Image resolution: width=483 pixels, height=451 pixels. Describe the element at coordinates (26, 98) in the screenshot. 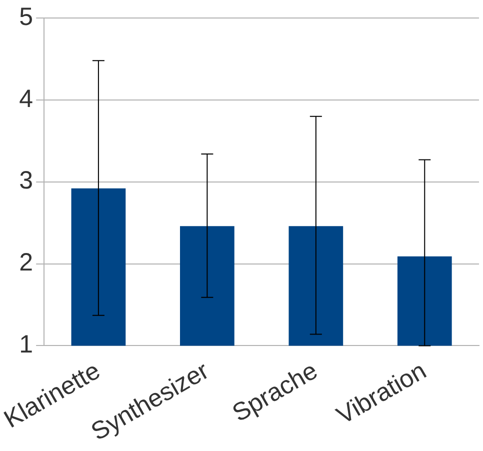

I see `y-tick-label: 4` at that location.